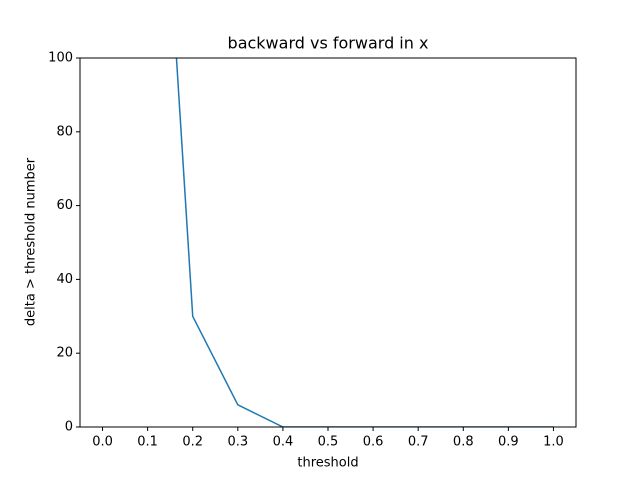 Image resolution: width=640 pixels, height=480 pixels. I want to click on y-tick-label: 60, so click(64, 205).